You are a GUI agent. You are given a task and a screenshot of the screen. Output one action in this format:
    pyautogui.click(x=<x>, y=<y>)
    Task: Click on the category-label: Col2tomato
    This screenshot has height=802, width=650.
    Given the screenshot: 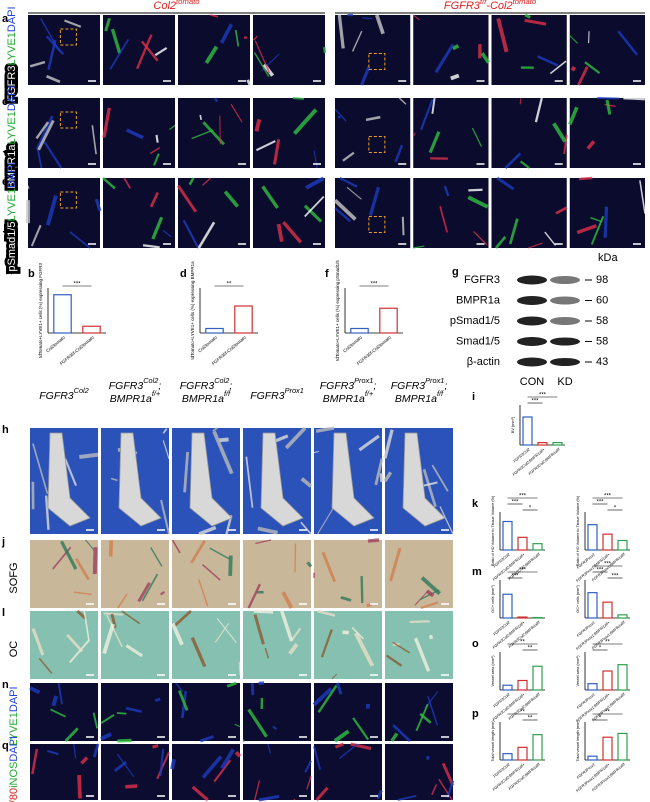 What is the action you would take?
    pyautogui.click(x=352, y=344)
    